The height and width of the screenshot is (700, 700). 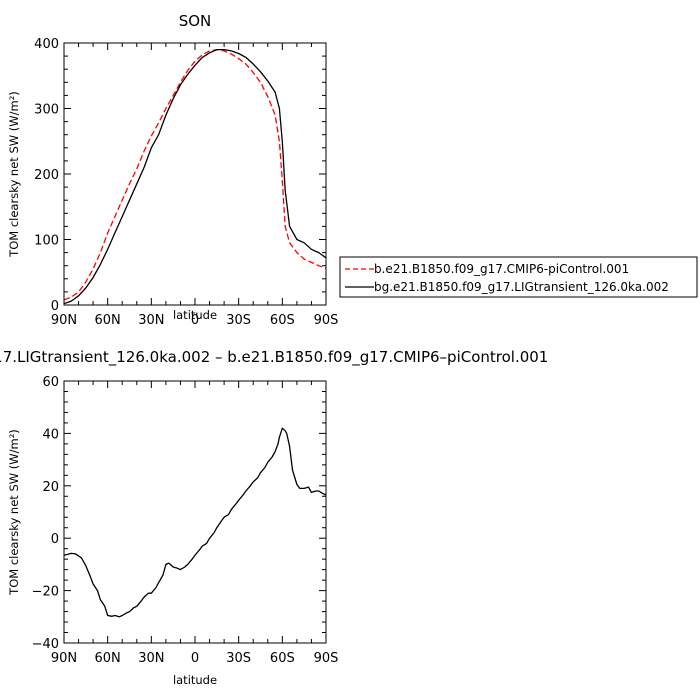 I want to click on top-ytick-label: 100, so click(x=46, y=241).